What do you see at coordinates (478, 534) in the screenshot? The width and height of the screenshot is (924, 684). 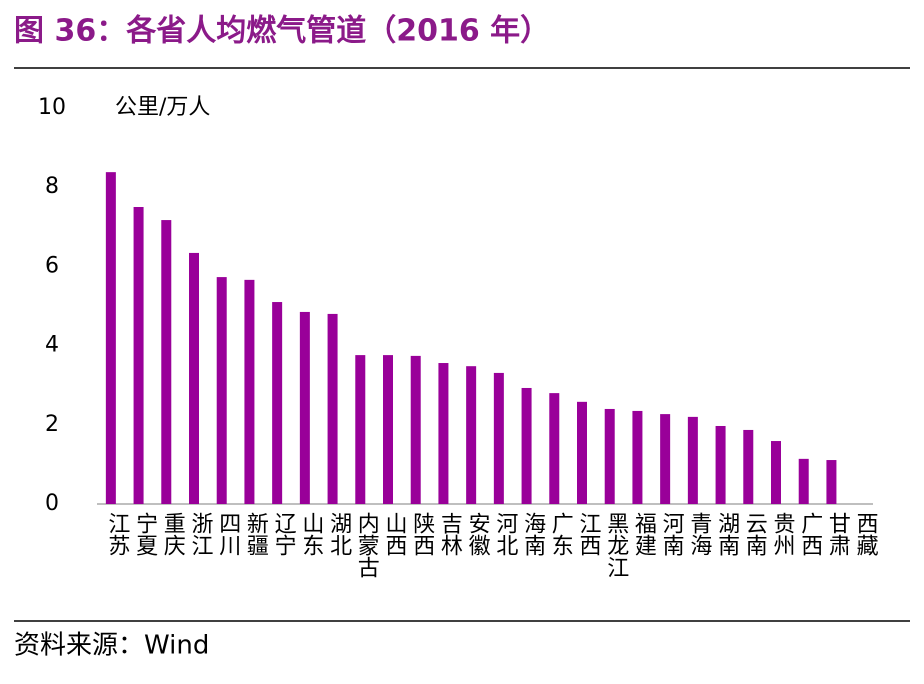 I see `x-tick-label: 安徽` at bounding box center [478, 534].